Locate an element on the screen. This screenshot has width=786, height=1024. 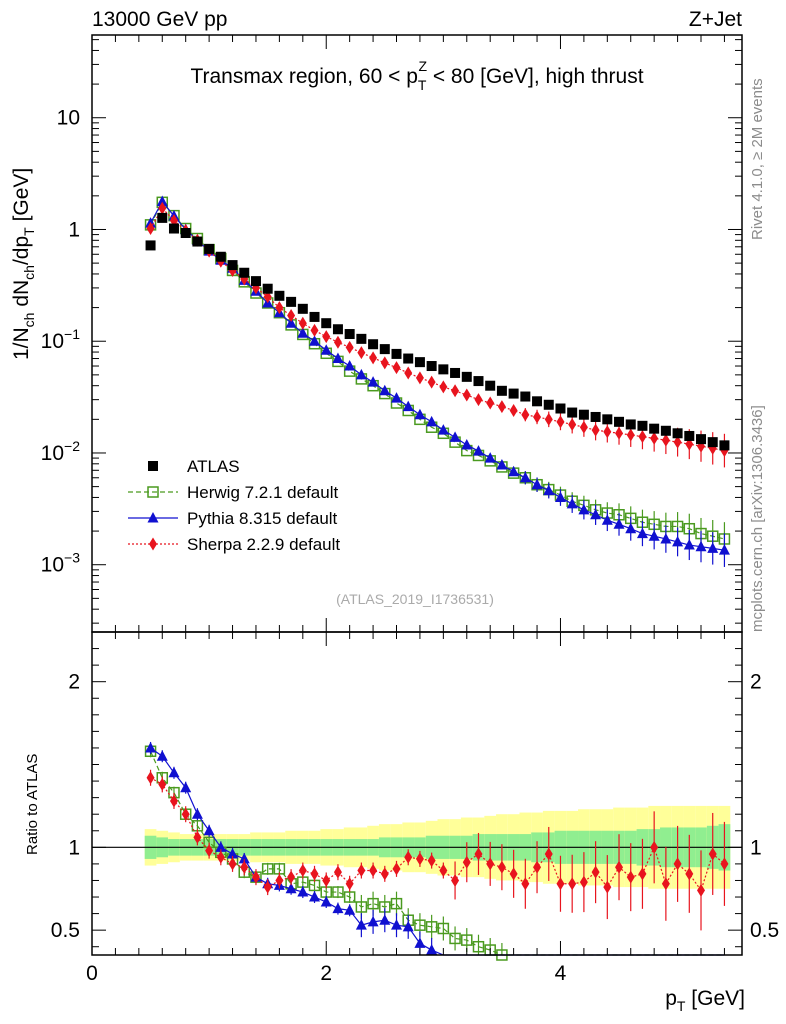
y-tick-label-exponent: −1 is located at coordinates (72, 334).